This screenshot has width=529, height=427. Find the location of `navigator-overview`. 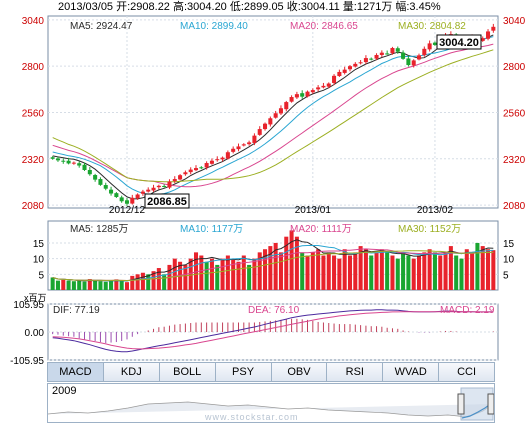

navigator-overview is located at coordinates (271, 404).